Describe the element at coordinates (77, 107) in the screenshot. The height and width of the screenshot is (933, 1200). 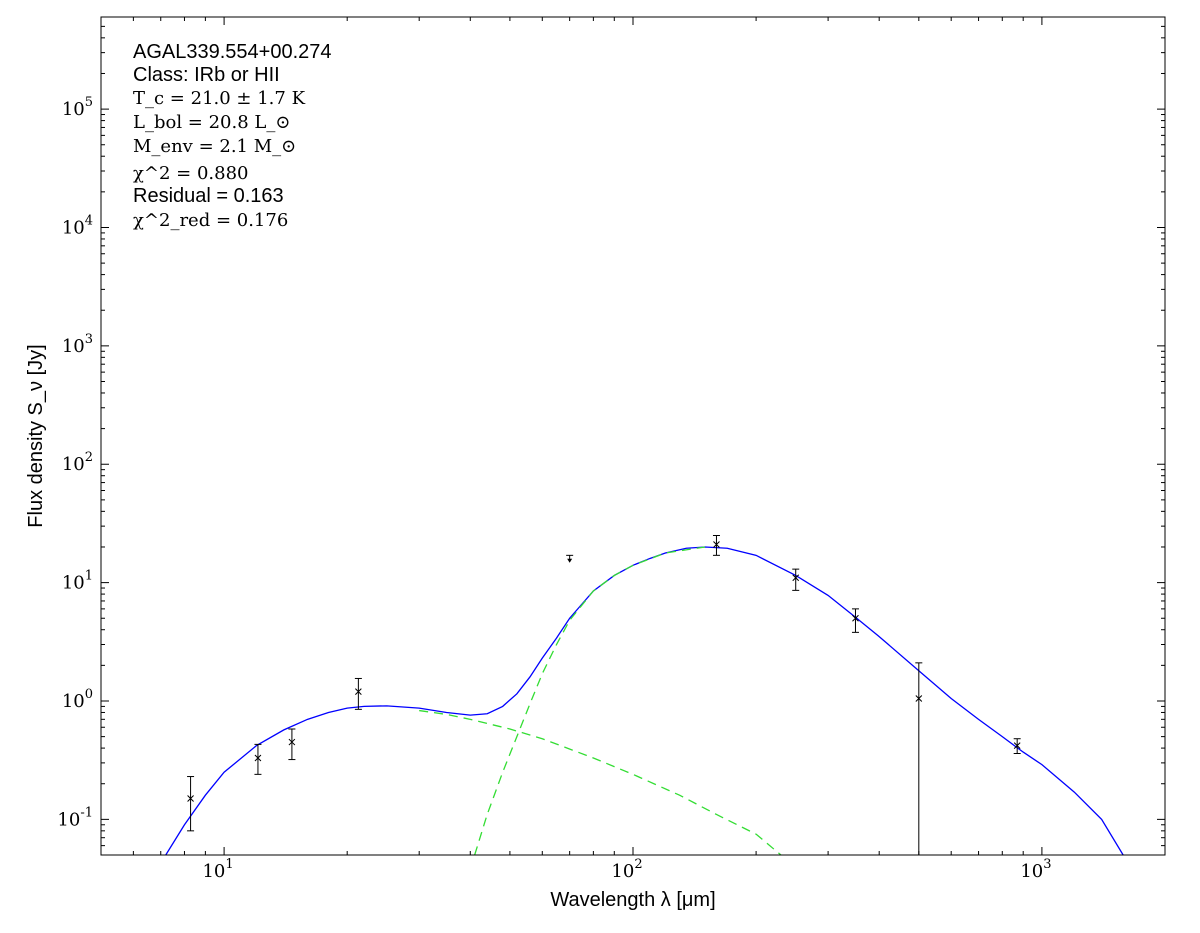
I see `y-tick-label: 10⁵` at that location.